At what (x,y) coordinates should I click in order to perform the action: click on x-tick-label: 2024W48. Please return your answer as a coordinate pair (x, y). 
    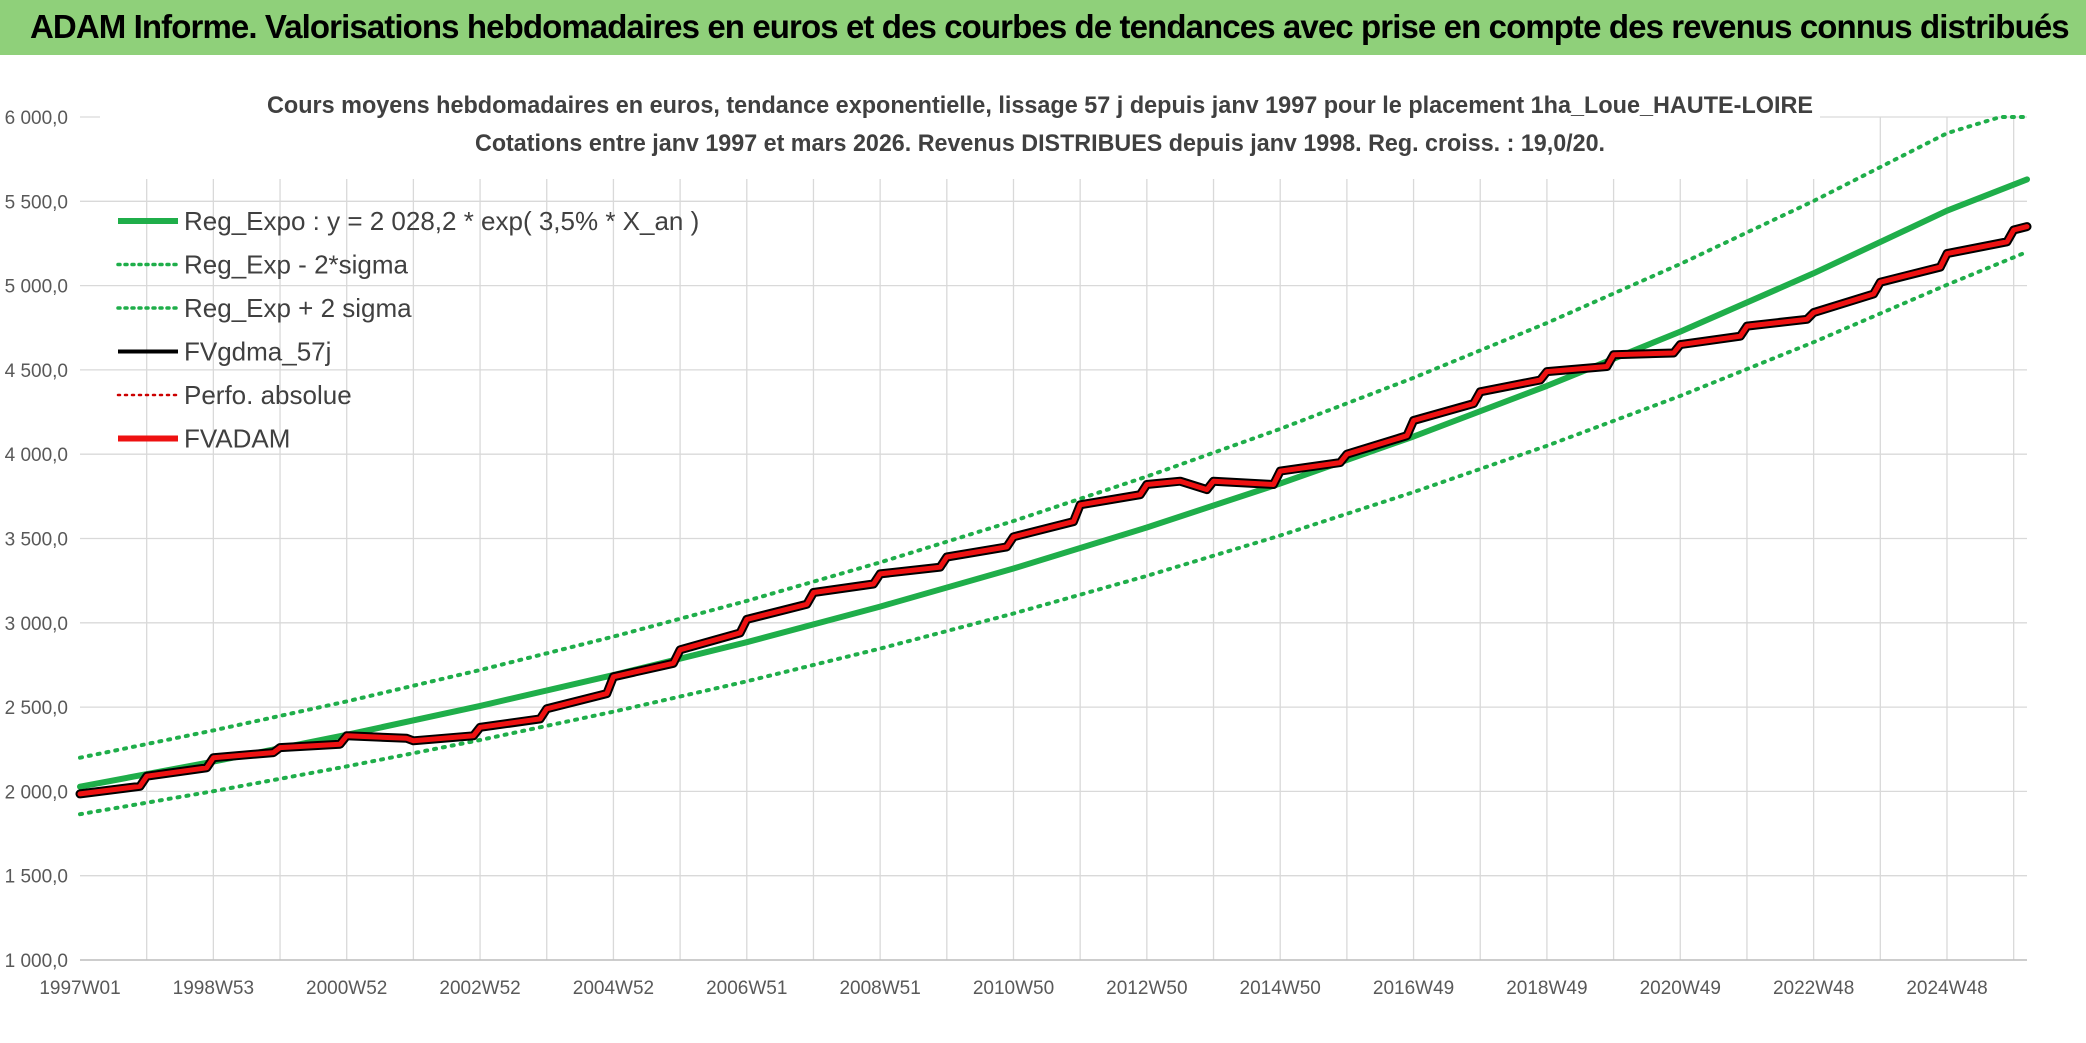
    Looking at the image, I should click on (1946, 988).